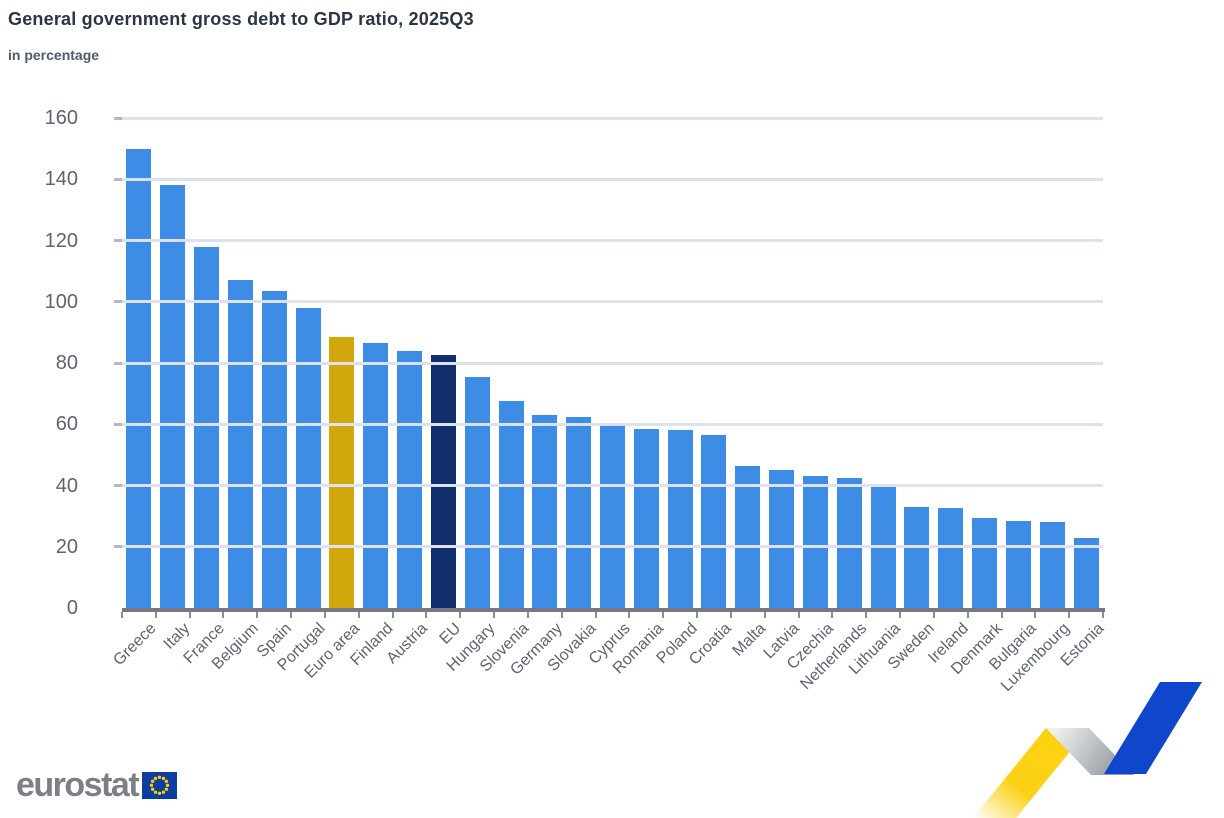  I want to click on eu-flag-icon, so click(160, 785).